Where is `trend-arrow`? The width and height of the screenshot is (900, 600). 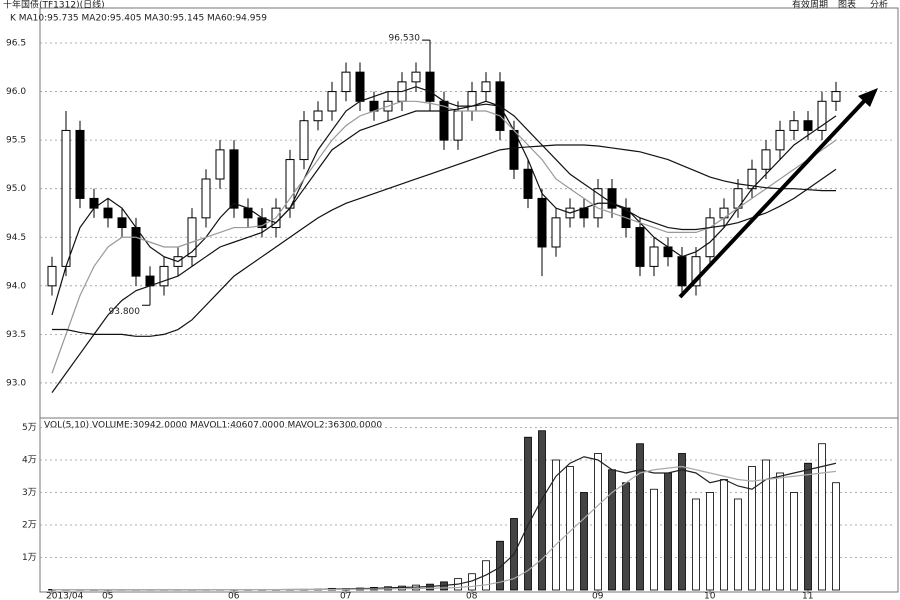
trend-arrow is located at coordinates (774, 197).